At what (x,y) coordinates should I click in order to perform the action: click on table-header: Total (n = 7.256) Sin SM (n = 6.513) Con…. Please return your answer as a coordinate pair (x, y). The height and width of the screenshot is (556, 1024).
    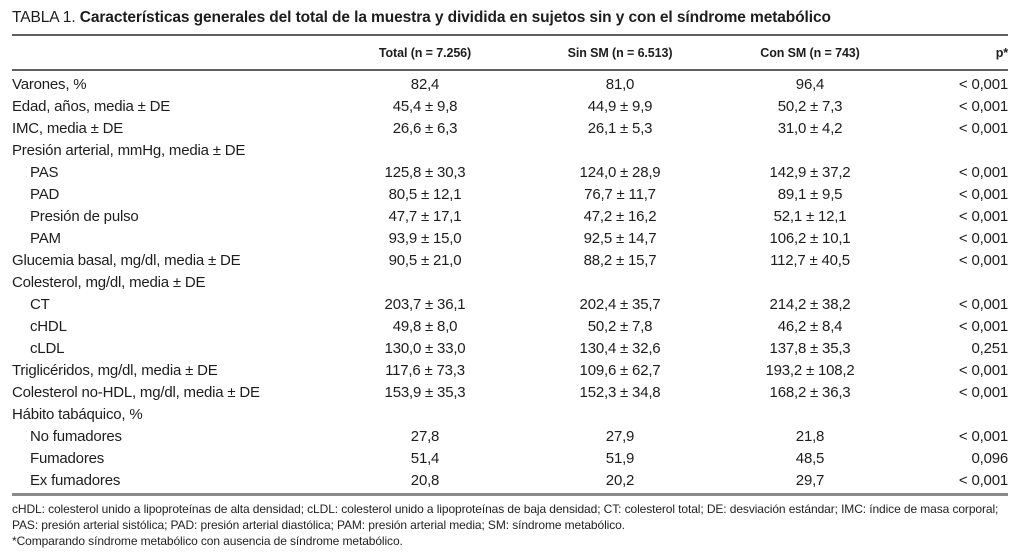
    Looking at the image, I should click on (510, 53).